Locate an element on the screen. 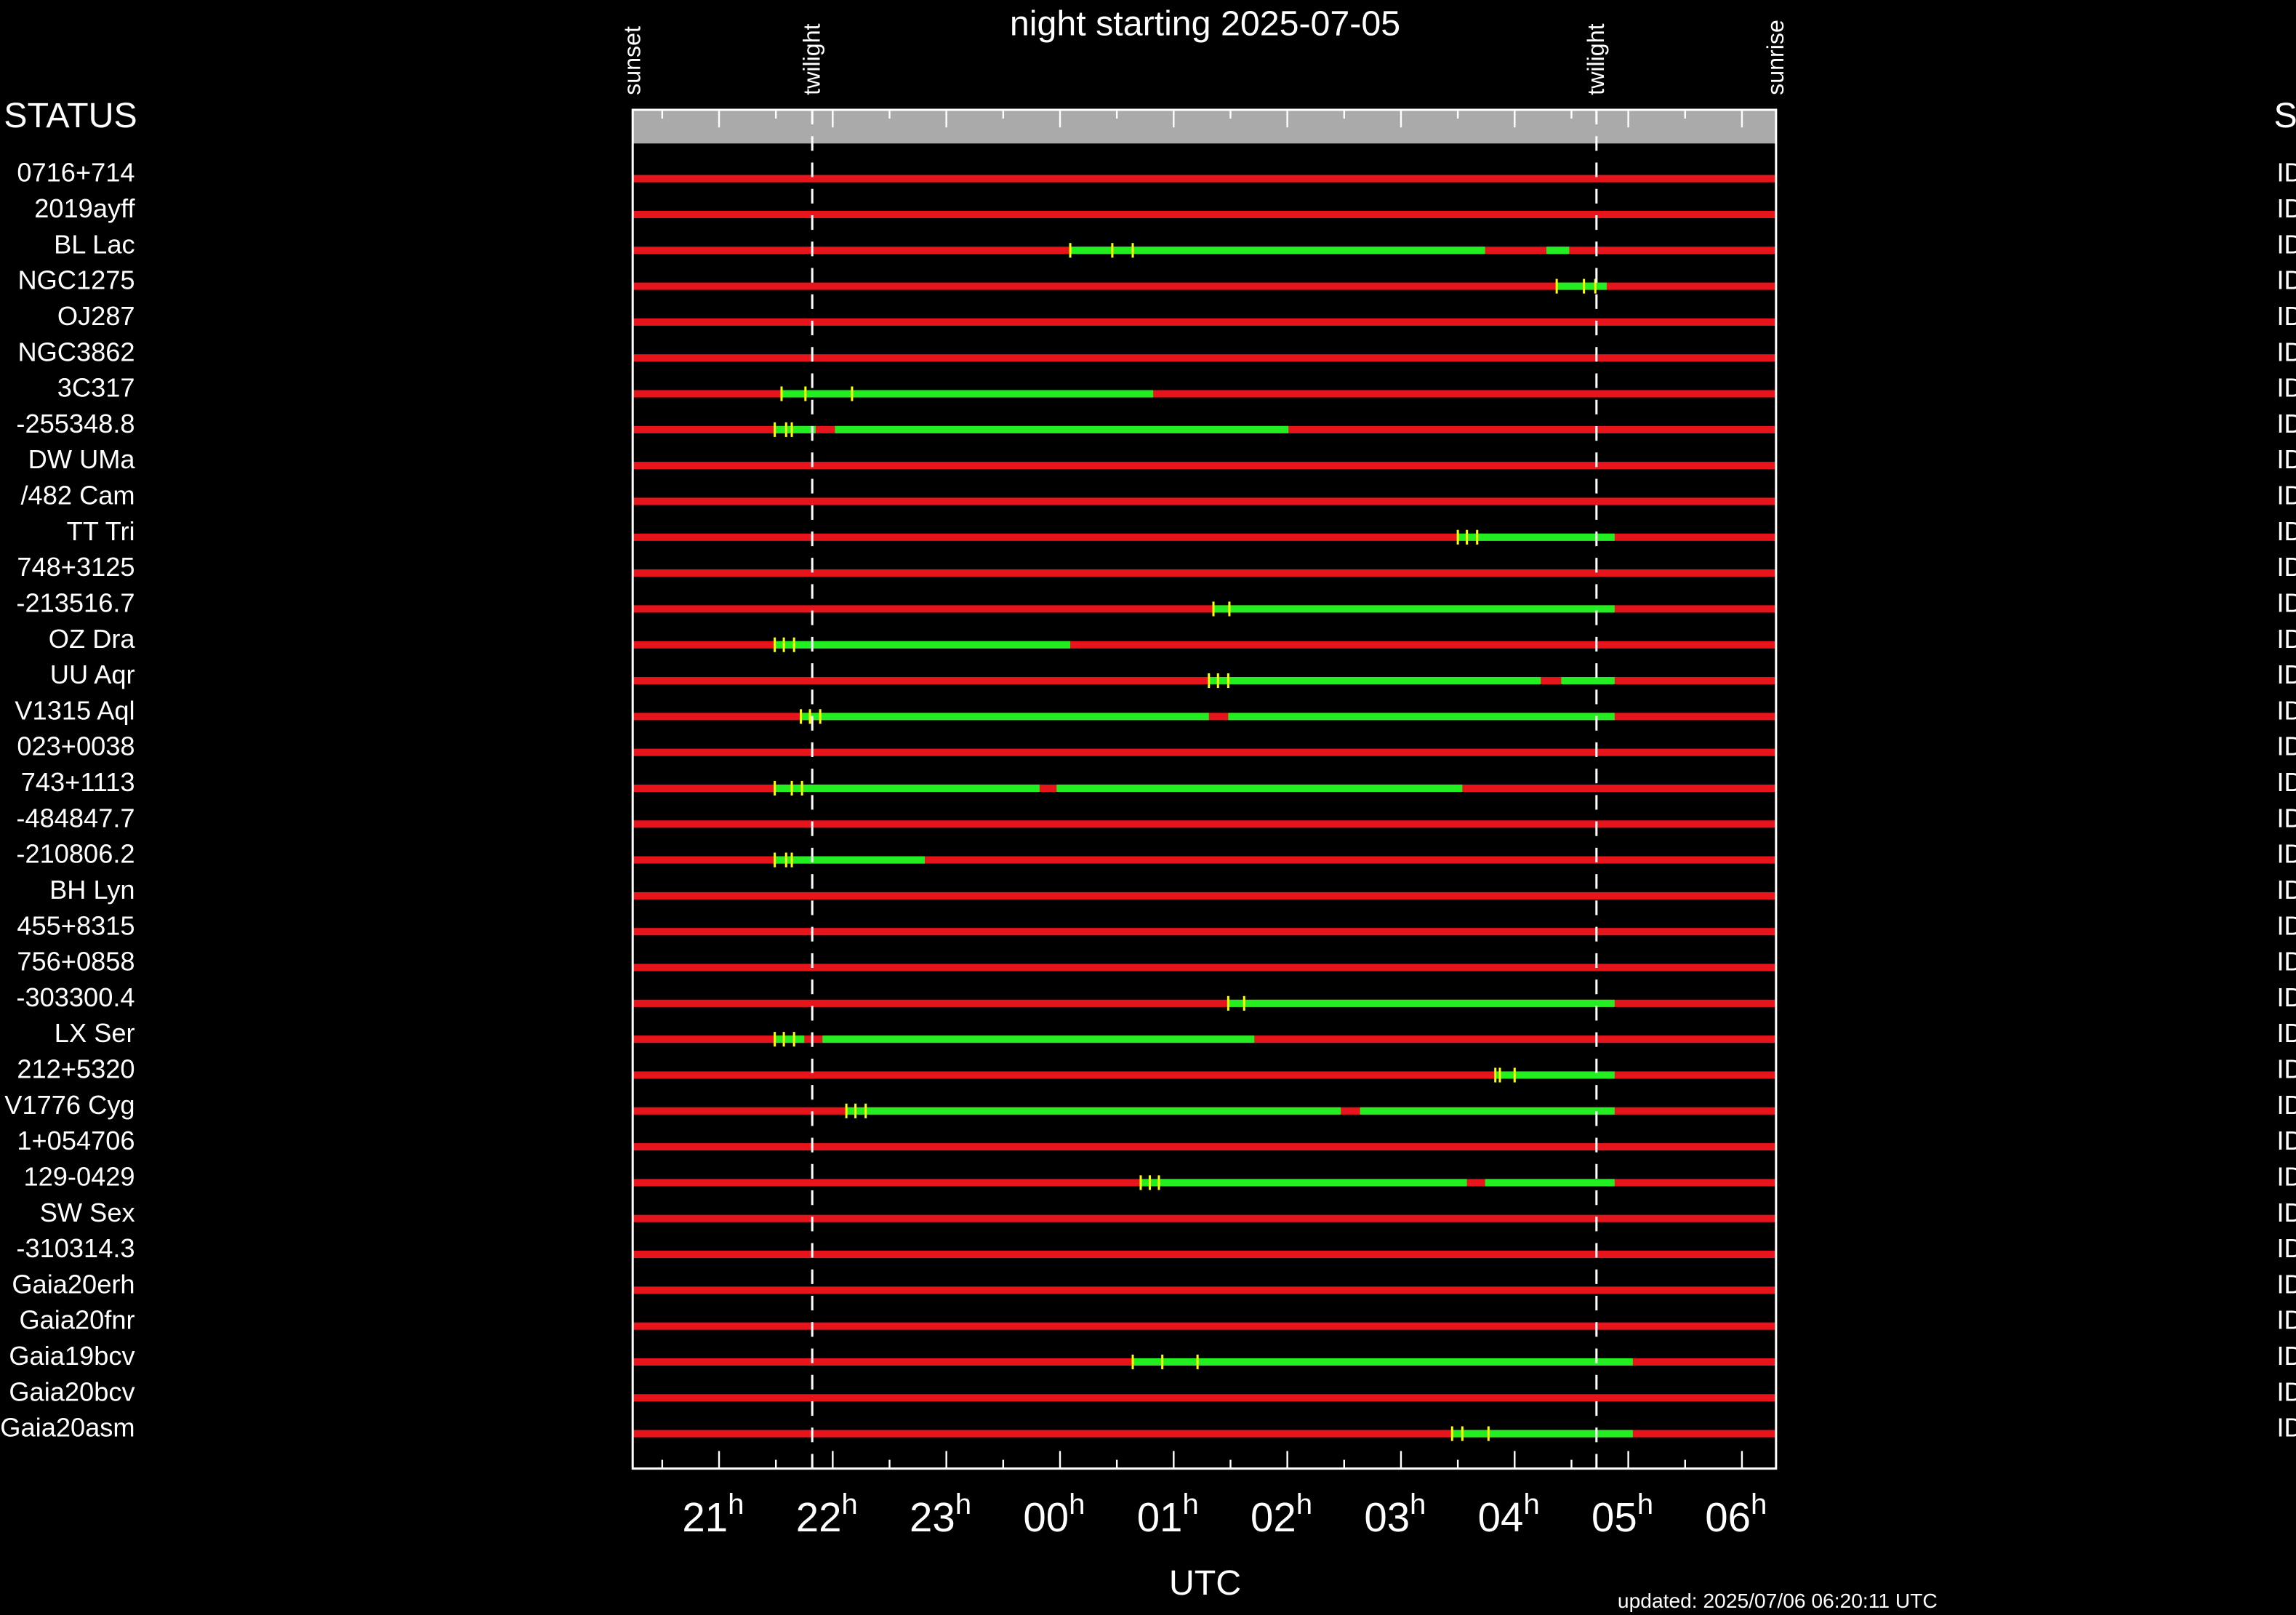 Image resolution: width=2296 pixels, height=1615 pixels. row-name: -210806.2 is located at coordinates (75, 854).